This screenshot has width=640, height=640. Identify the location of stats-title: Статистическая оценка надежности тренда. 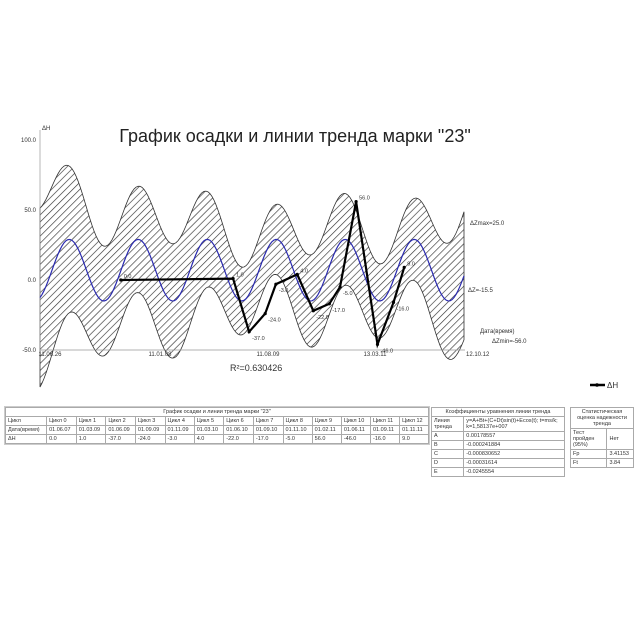
(602, 418).